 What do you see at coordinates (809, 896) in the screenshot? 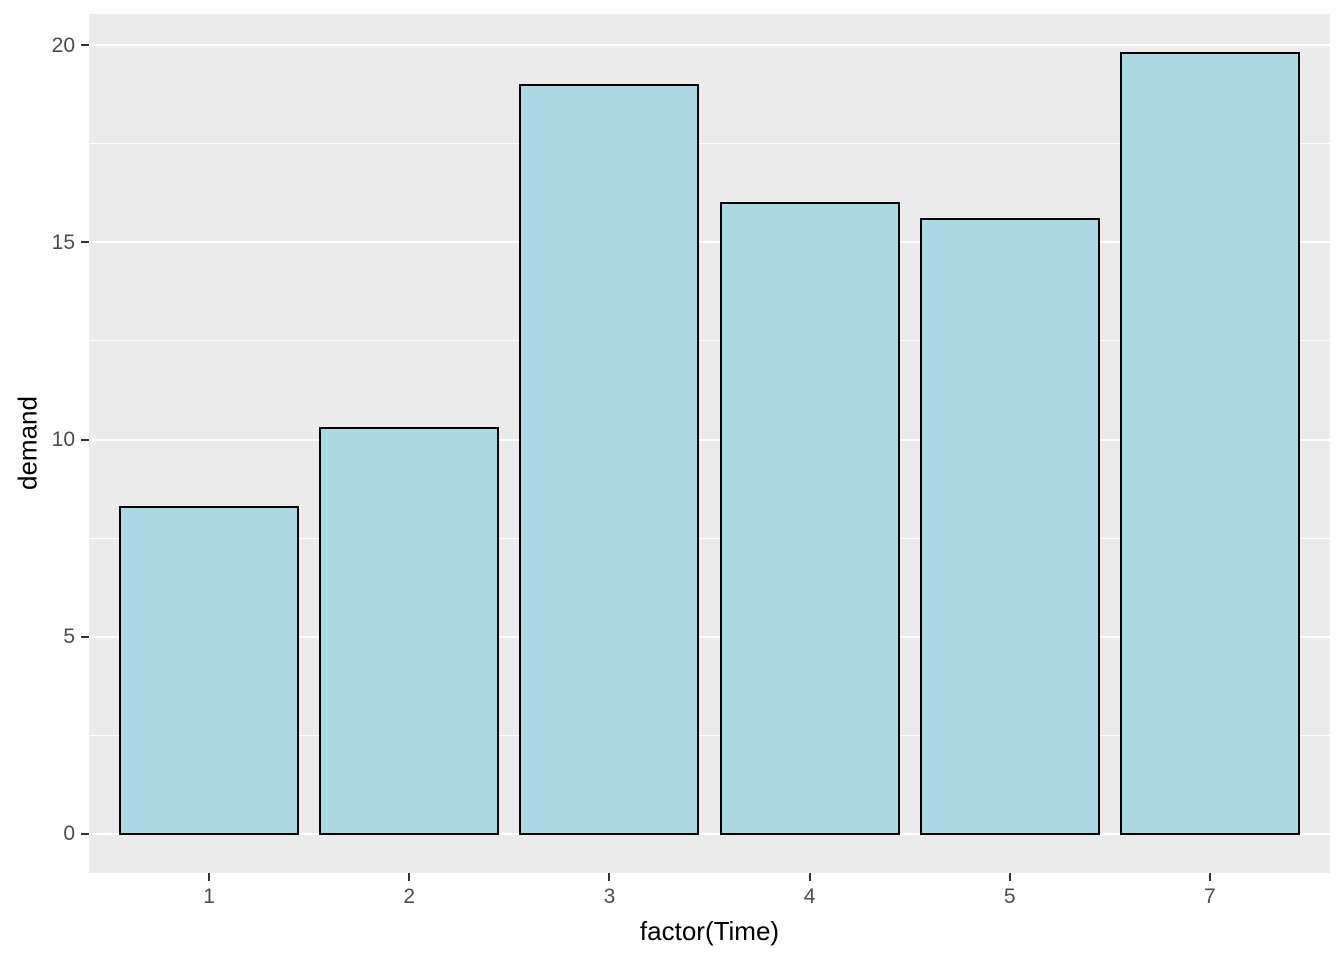
I see `x-tick-label: 4` at bounding box center [809, 896].